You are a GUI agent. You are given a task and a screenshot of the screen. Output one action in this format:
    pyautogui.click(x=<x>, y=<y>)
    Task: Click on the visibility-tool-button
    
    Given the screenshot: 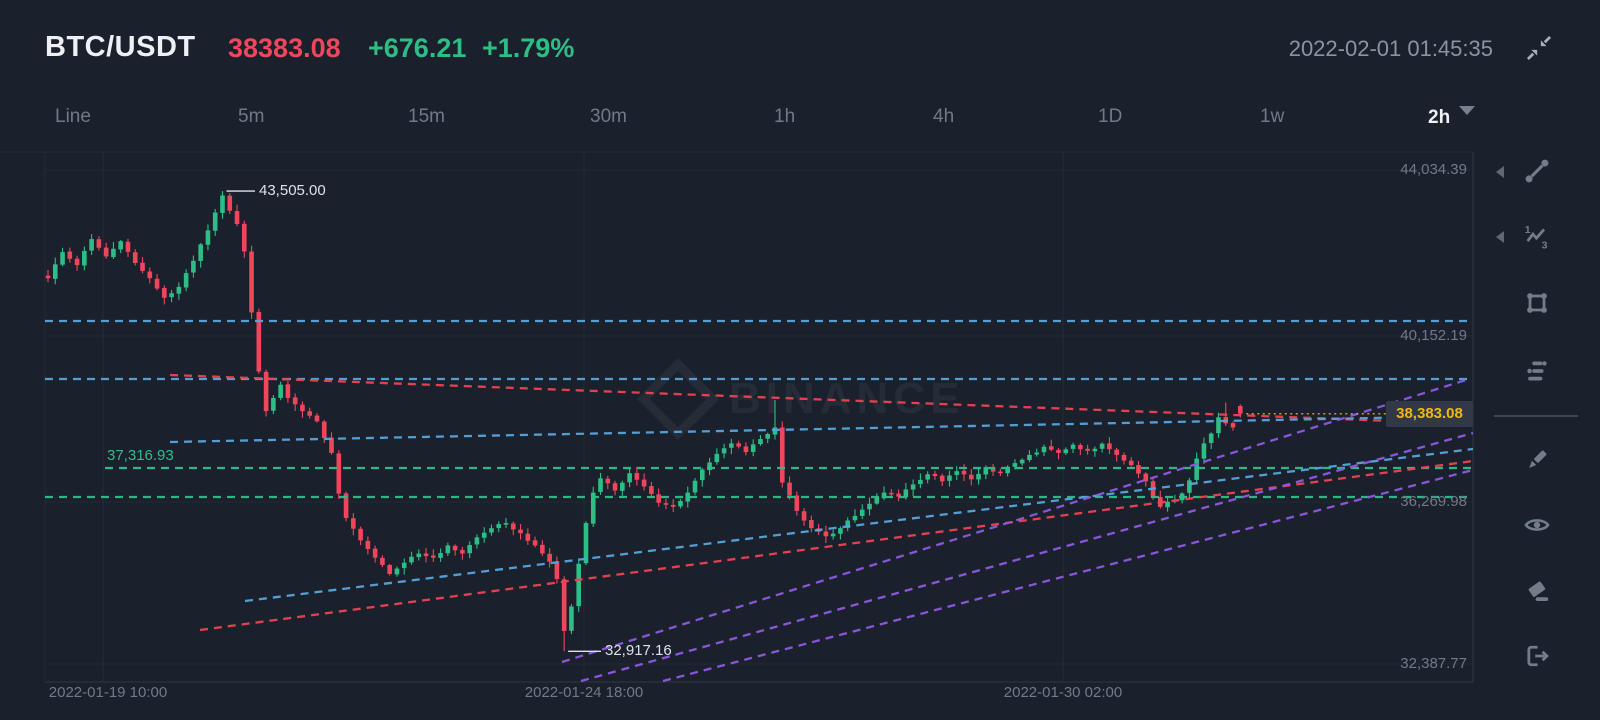 What is the action you would take?
    pyautogui.click(x=1537, y=525)
    